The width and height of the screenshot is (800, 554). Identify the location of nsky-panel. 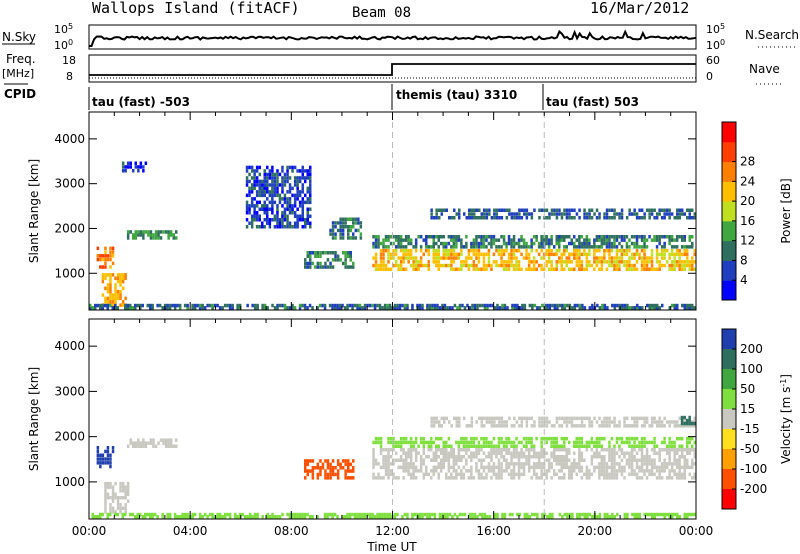
(392, 37).